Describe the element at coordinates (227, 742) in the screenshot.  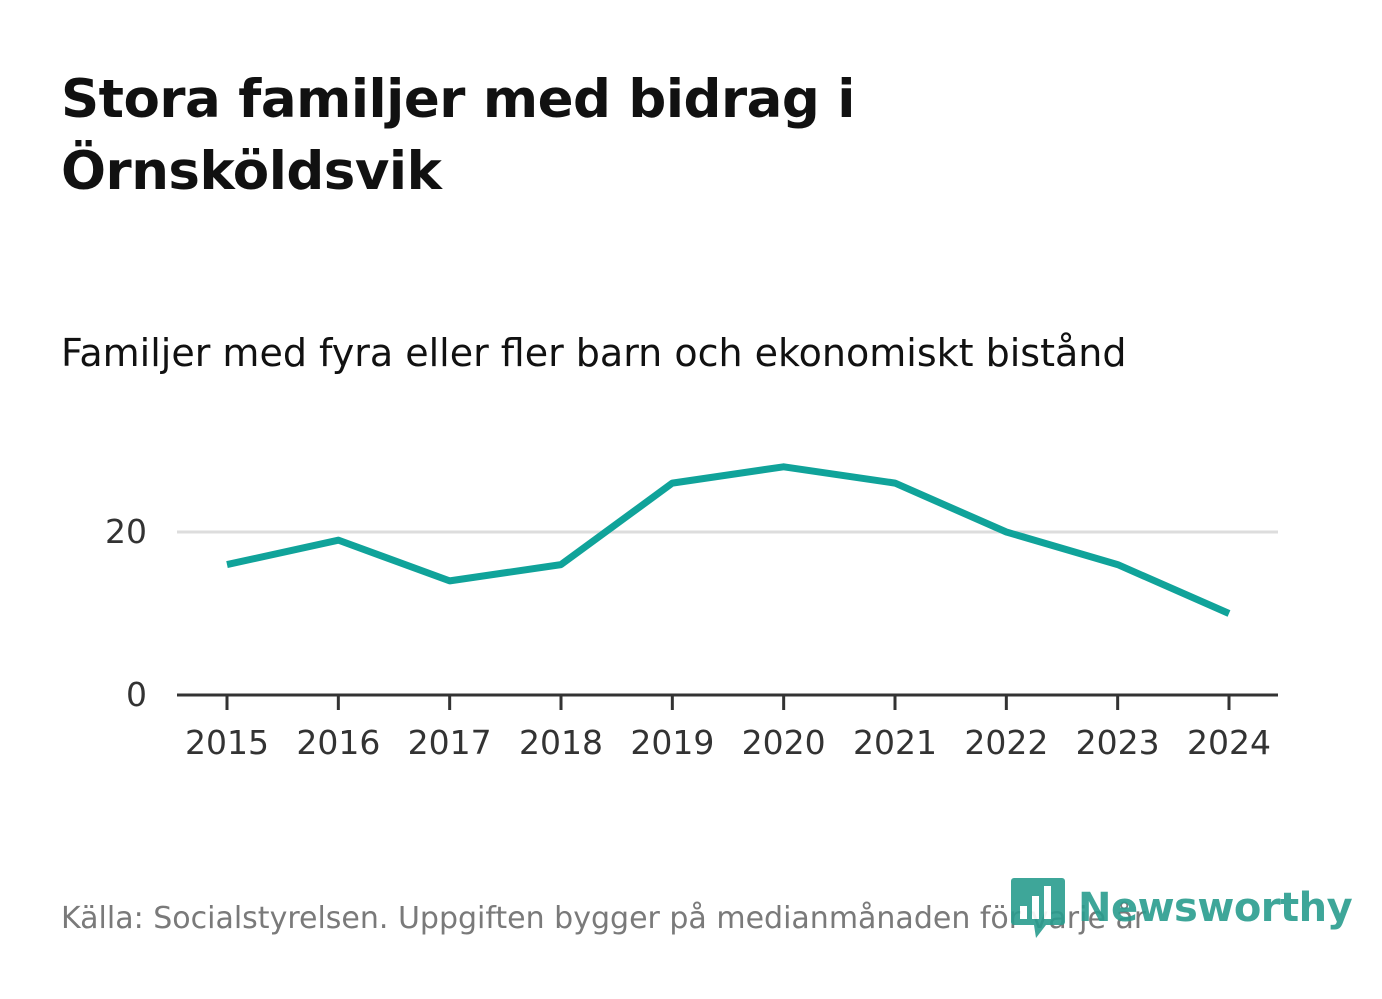
I see `x-tick-label-2015: 2015` at that location.